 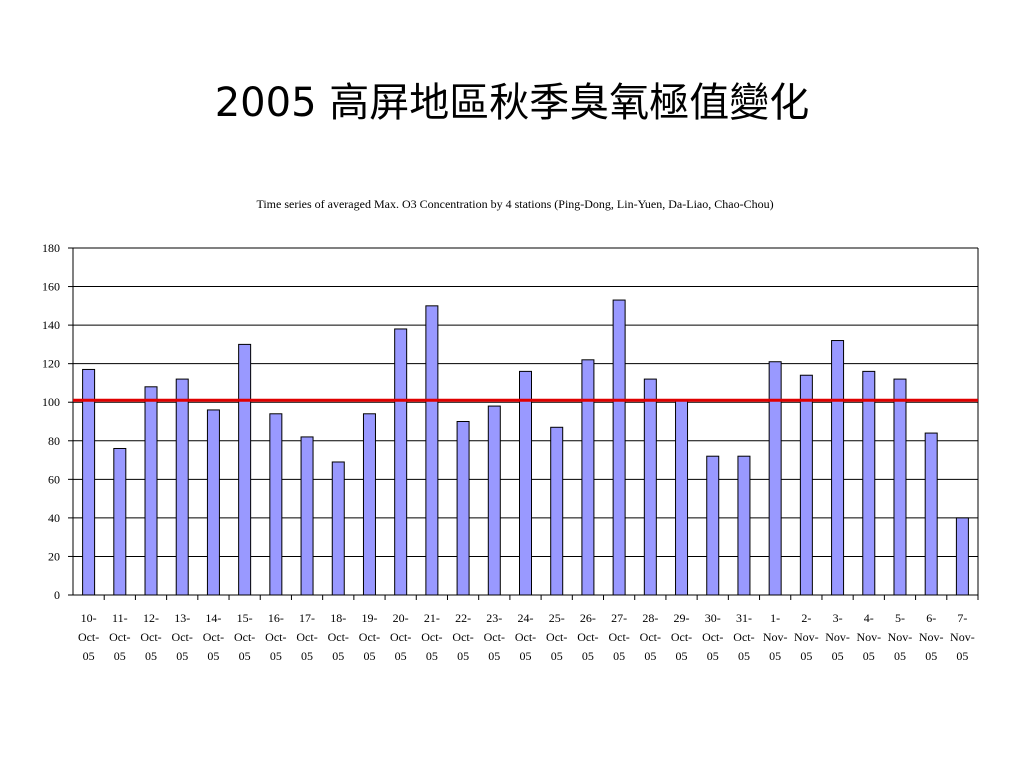 What do you see at coordinates (526, 618) in the screenshot?
I see `x-tick-label: 24-` at bounding box center [526, 618].